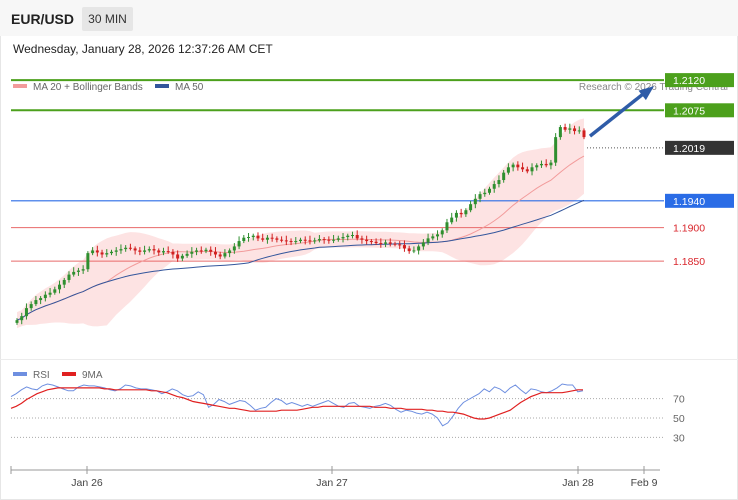  What do you see at coordinates (69, 374) in the screenshot?
I see `rsi-ma-legend-swatch` at bounding box center [69, 374].